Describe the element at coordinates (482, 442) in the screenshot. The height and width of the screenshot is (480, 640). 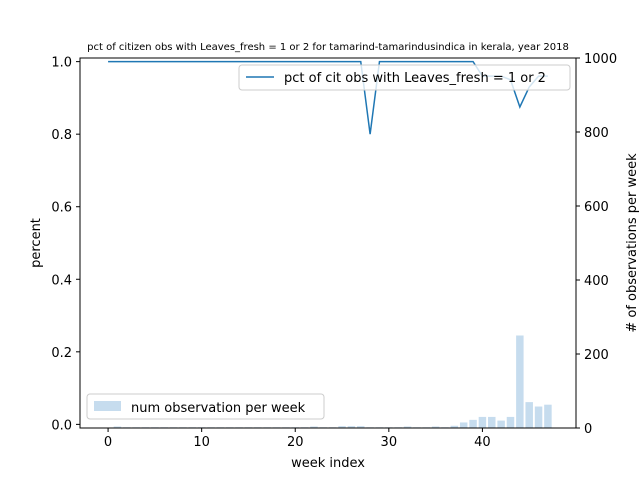
I see `x-tick-label: 40` at that location.